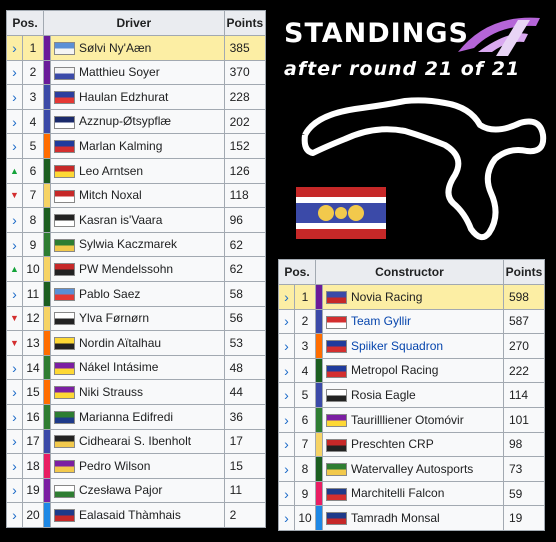 The image size is (556, 542). I want to click on driver-row: › 2 Matthieu Soyer 370, so click(136, 72).